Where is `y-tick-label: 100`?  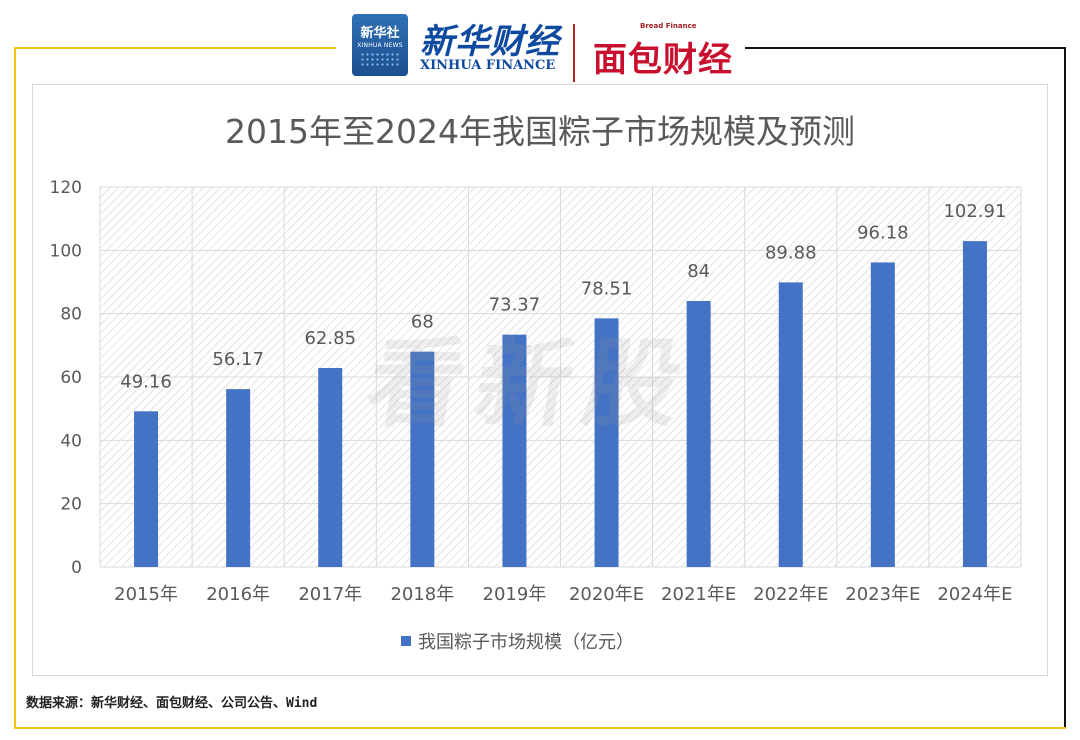 y-tick-label: 100 is located at coordinates (66, 251).